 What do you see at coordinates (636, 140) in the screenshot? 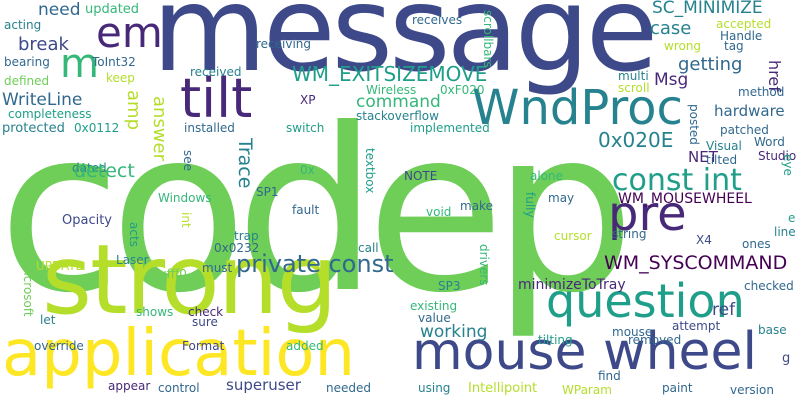
I see `word-0x020e: 0x020E` at bounding box center [636, 140].